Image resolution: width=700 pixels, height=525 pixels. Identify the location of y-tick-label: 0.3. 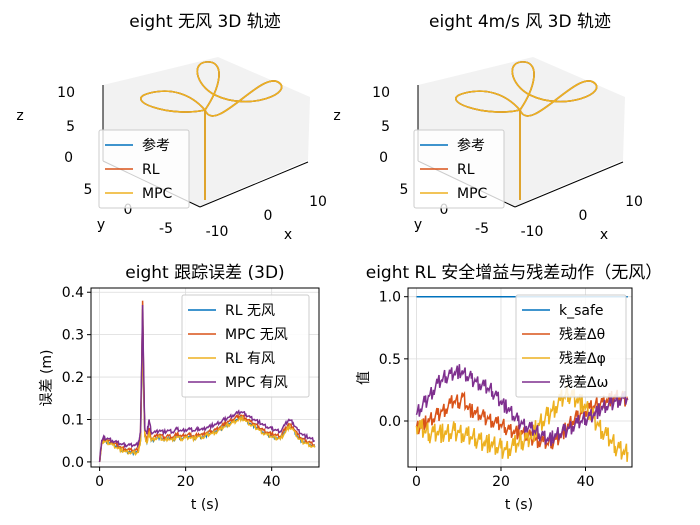
(73, 336).